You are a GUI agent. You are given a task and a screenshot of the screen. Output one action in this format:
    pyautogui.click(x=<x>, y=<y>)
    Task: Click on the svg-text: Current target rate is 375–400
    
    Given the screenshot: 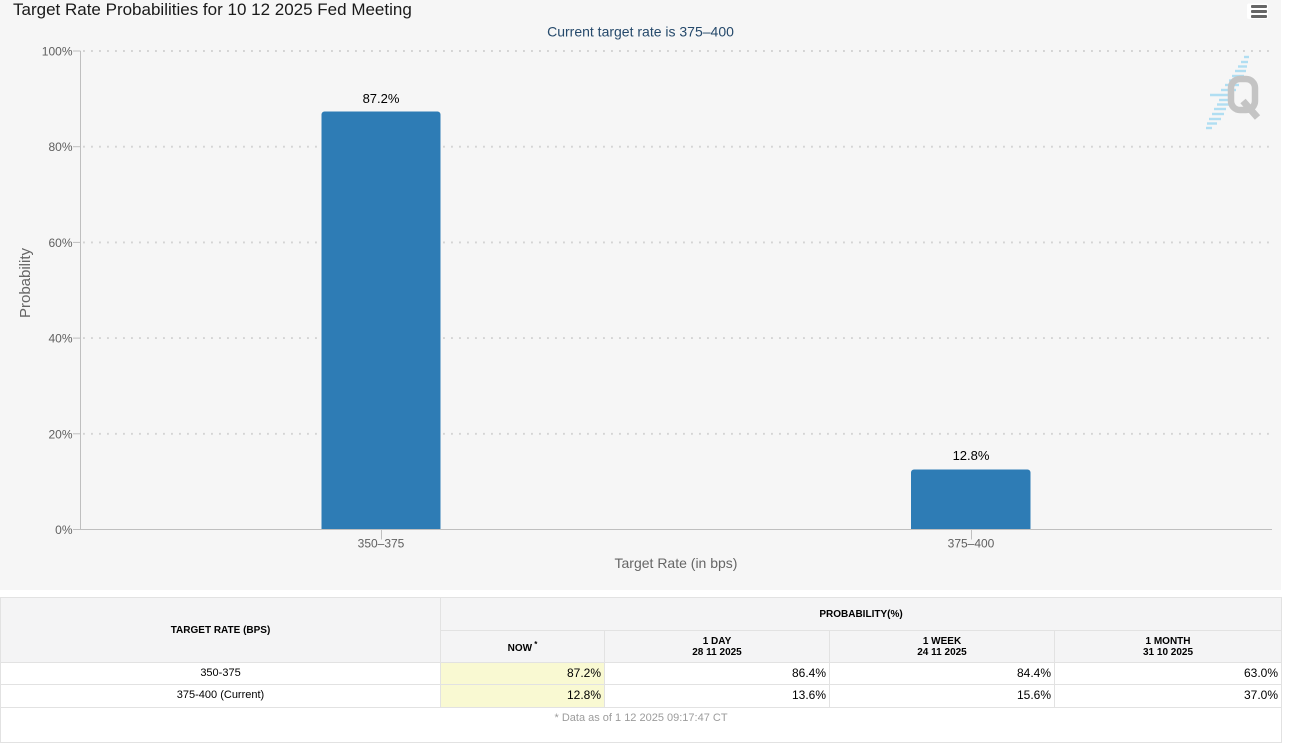 What is the action you would take?
    pyautogui.click(x=640, y=32)
    